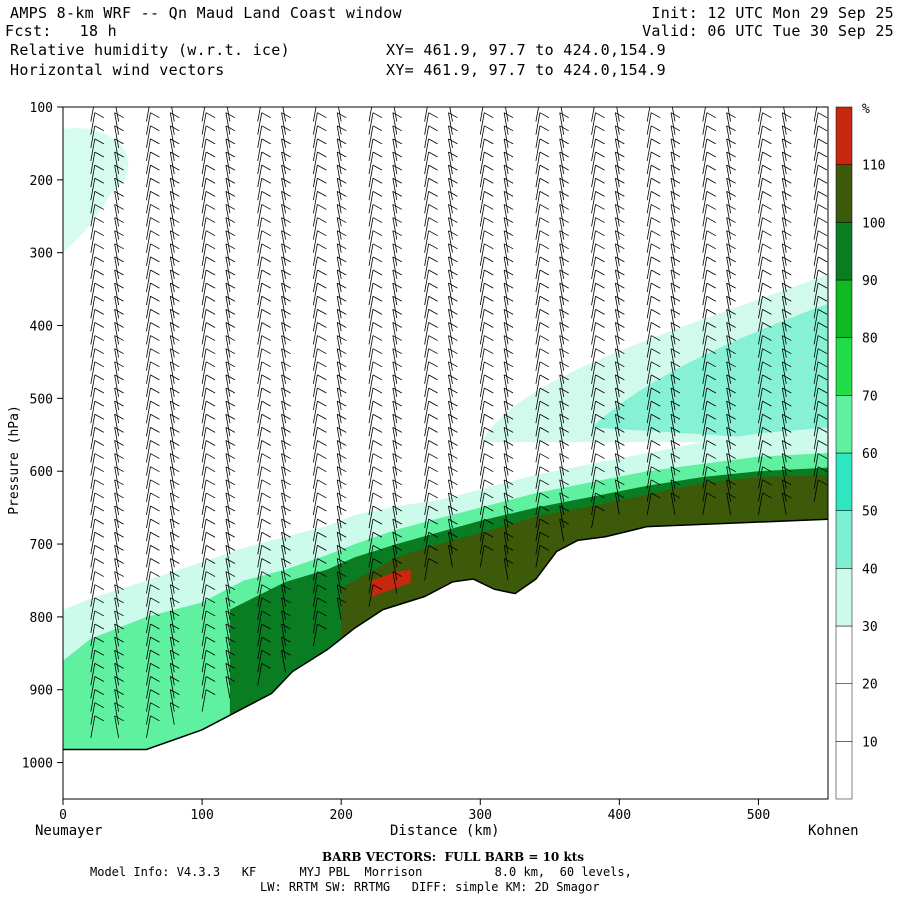 The image size is (900, 900). What do you see at coordinates (619, 815) in the screenshot?
I see `x-tick-label: 400` at bounding box center [619, 815].